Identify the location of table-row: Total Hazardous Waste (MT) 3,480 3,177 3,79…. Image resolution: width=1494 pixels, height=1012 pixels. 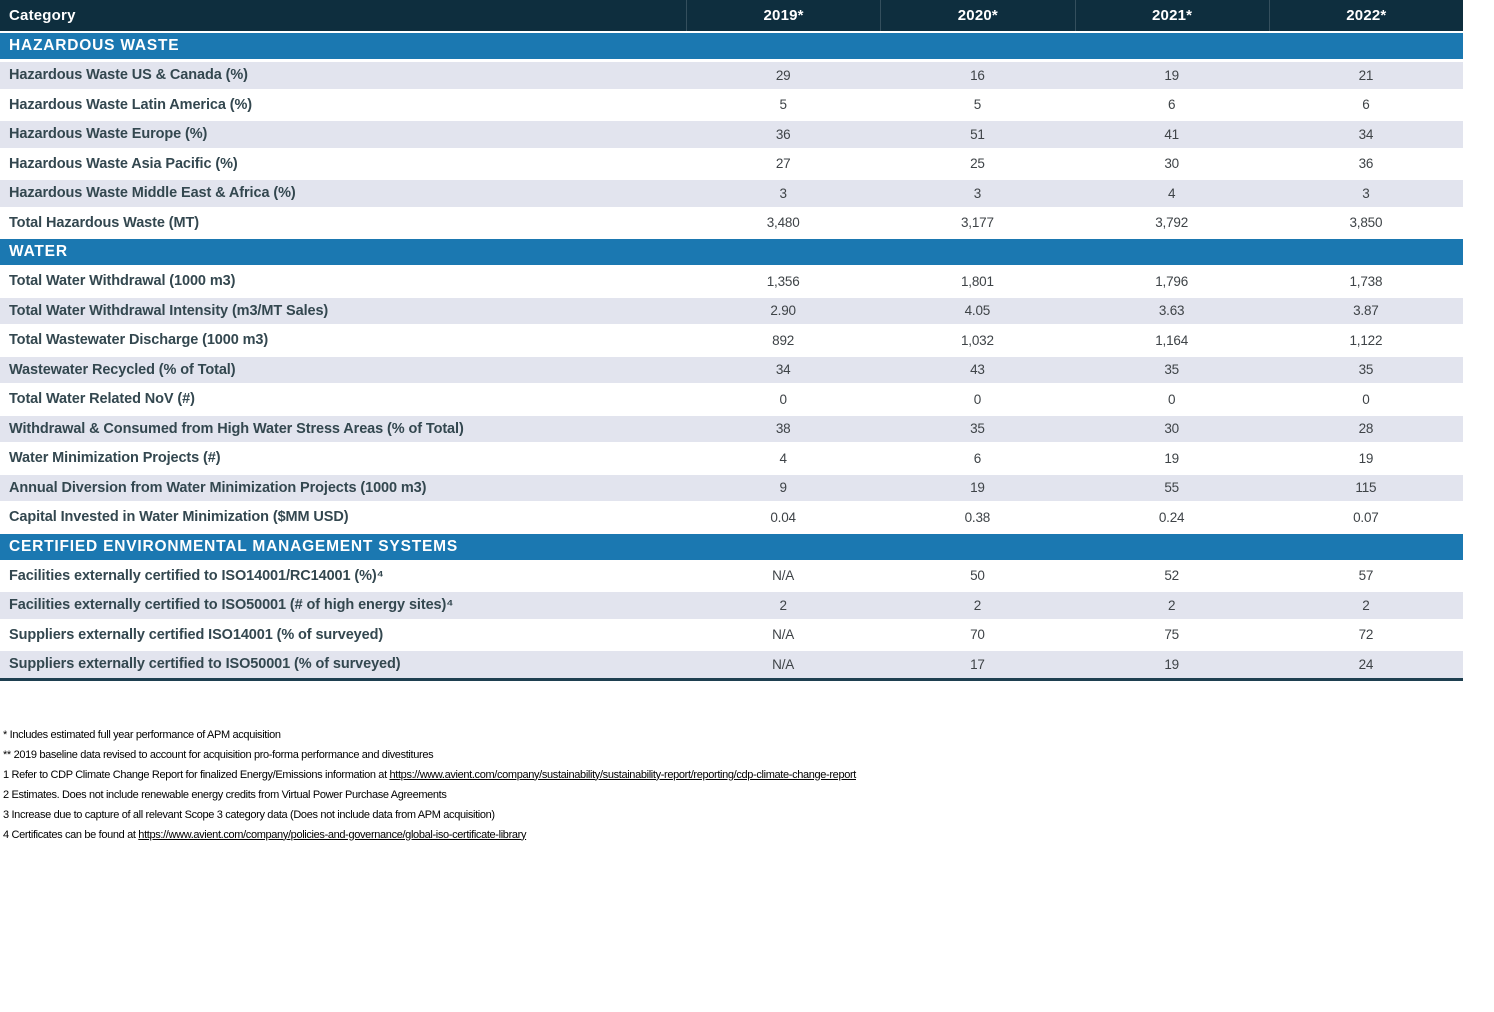
(731, 223).